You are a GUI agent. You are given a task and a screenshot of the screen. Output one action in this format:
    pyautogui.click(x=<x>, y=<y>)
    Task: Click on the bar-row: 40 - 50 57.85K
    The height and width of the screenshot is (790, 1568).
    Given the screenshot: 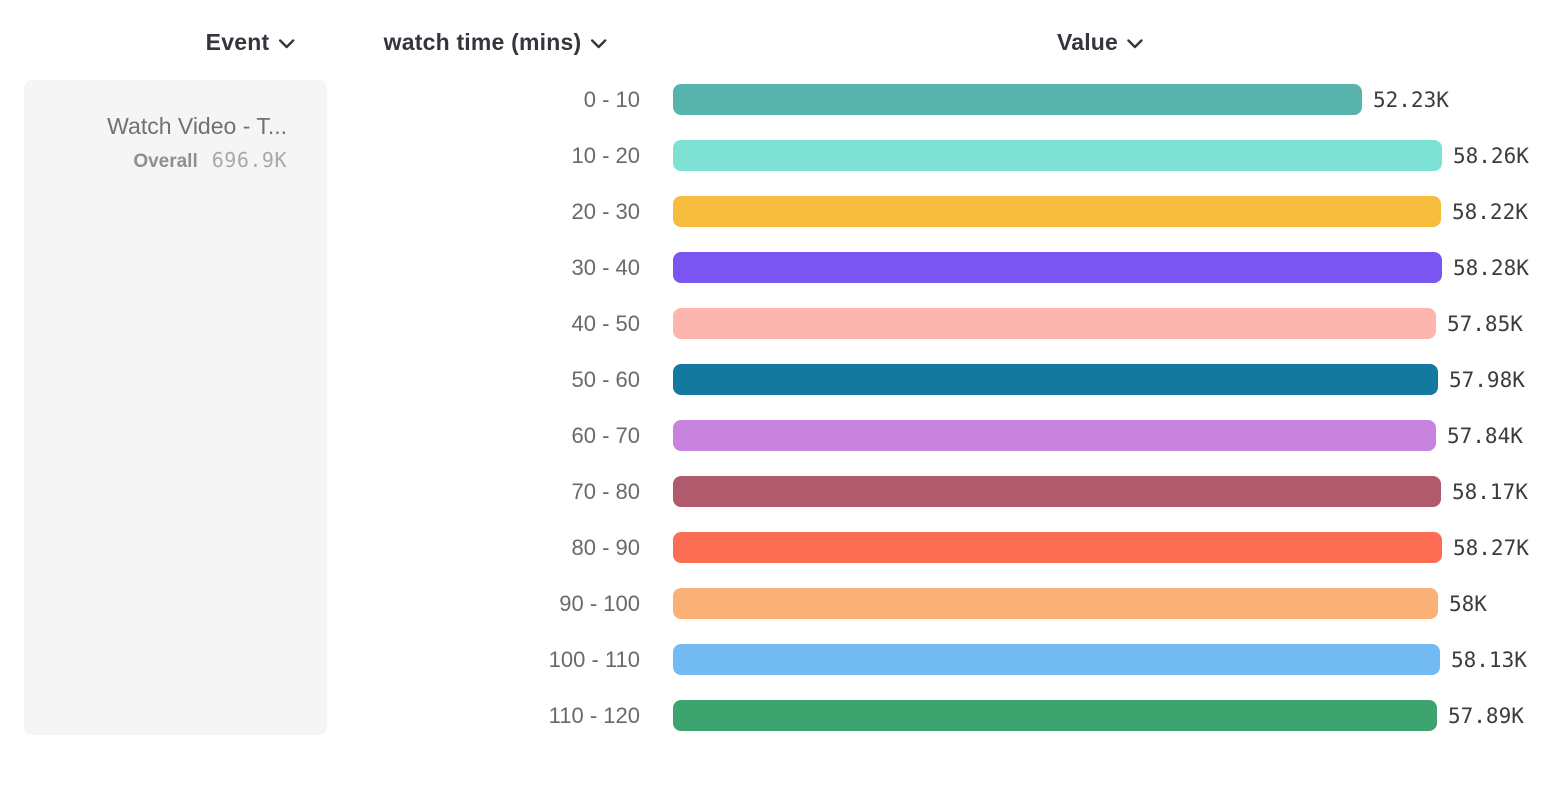 What is the action you would take?
    pyautogui.click(x=784, y=323)
    